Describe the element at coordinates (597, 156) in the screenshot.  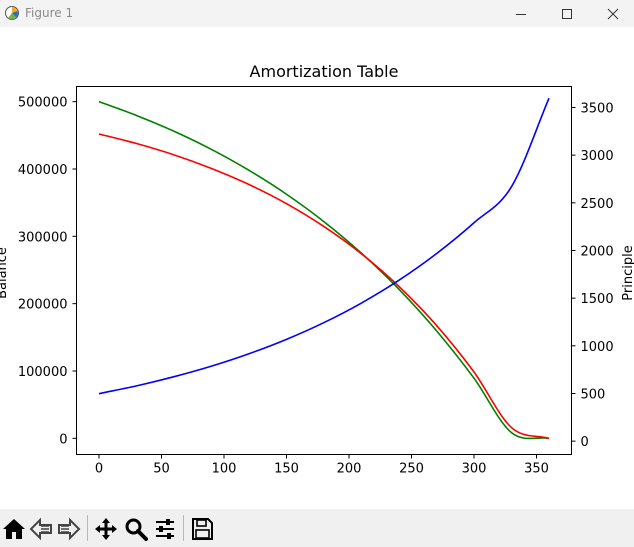
I see `y-right-tick-label: 3000` at that location.